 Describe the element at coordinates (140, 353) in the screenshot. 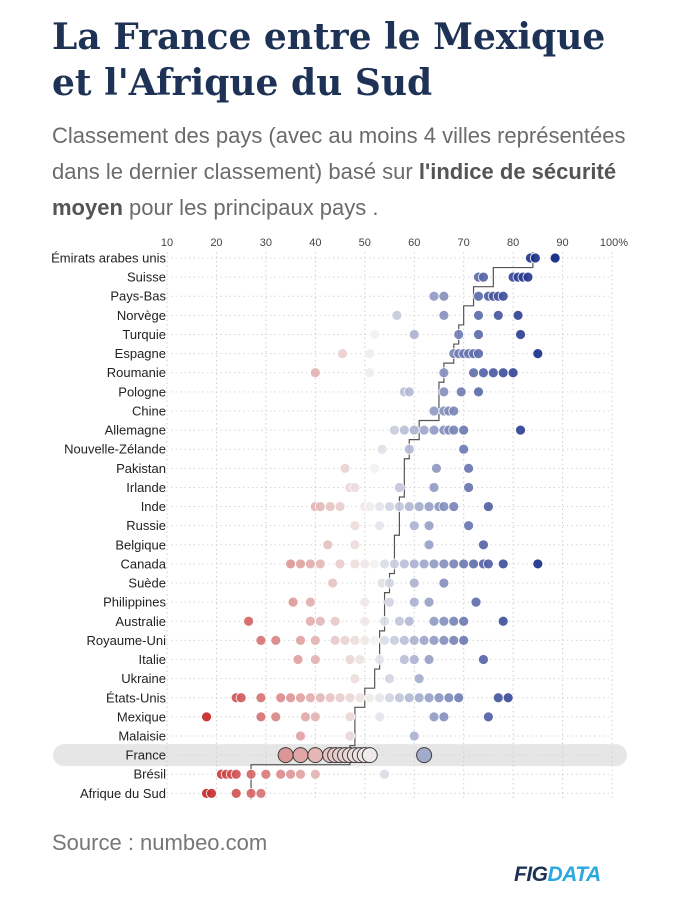

I see `country-label: Espagne` at that location.